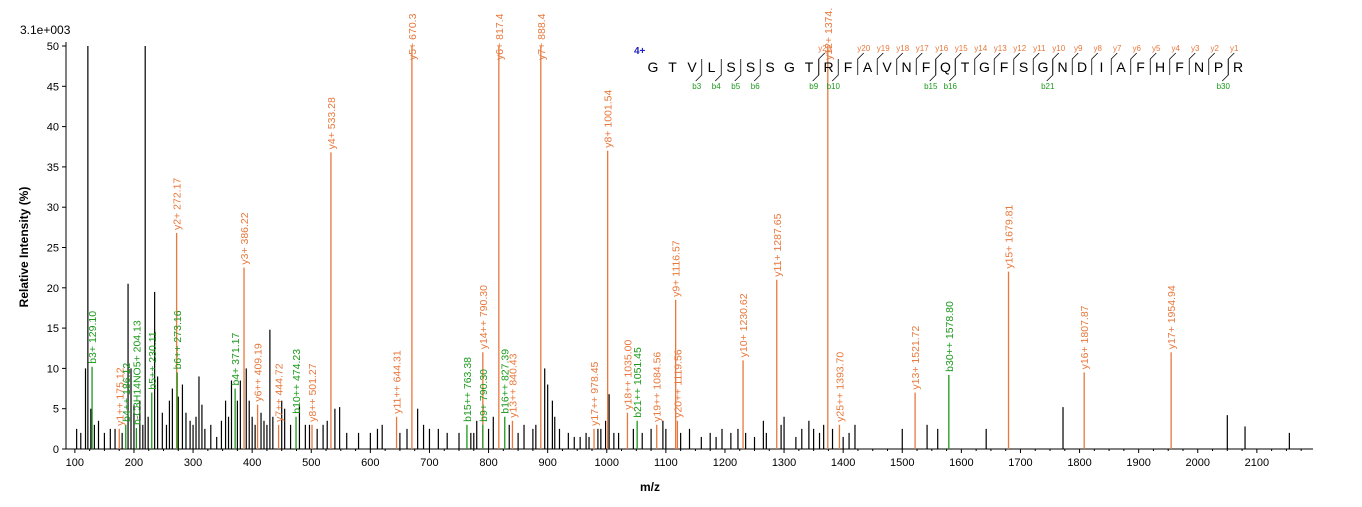 The height and width of the screenshot is (507, 1362). What do you see at coordinates (658, 387) in the screenshot?
I see `peak-label: y19++ 1084.56` at bounding box center [658, 387].